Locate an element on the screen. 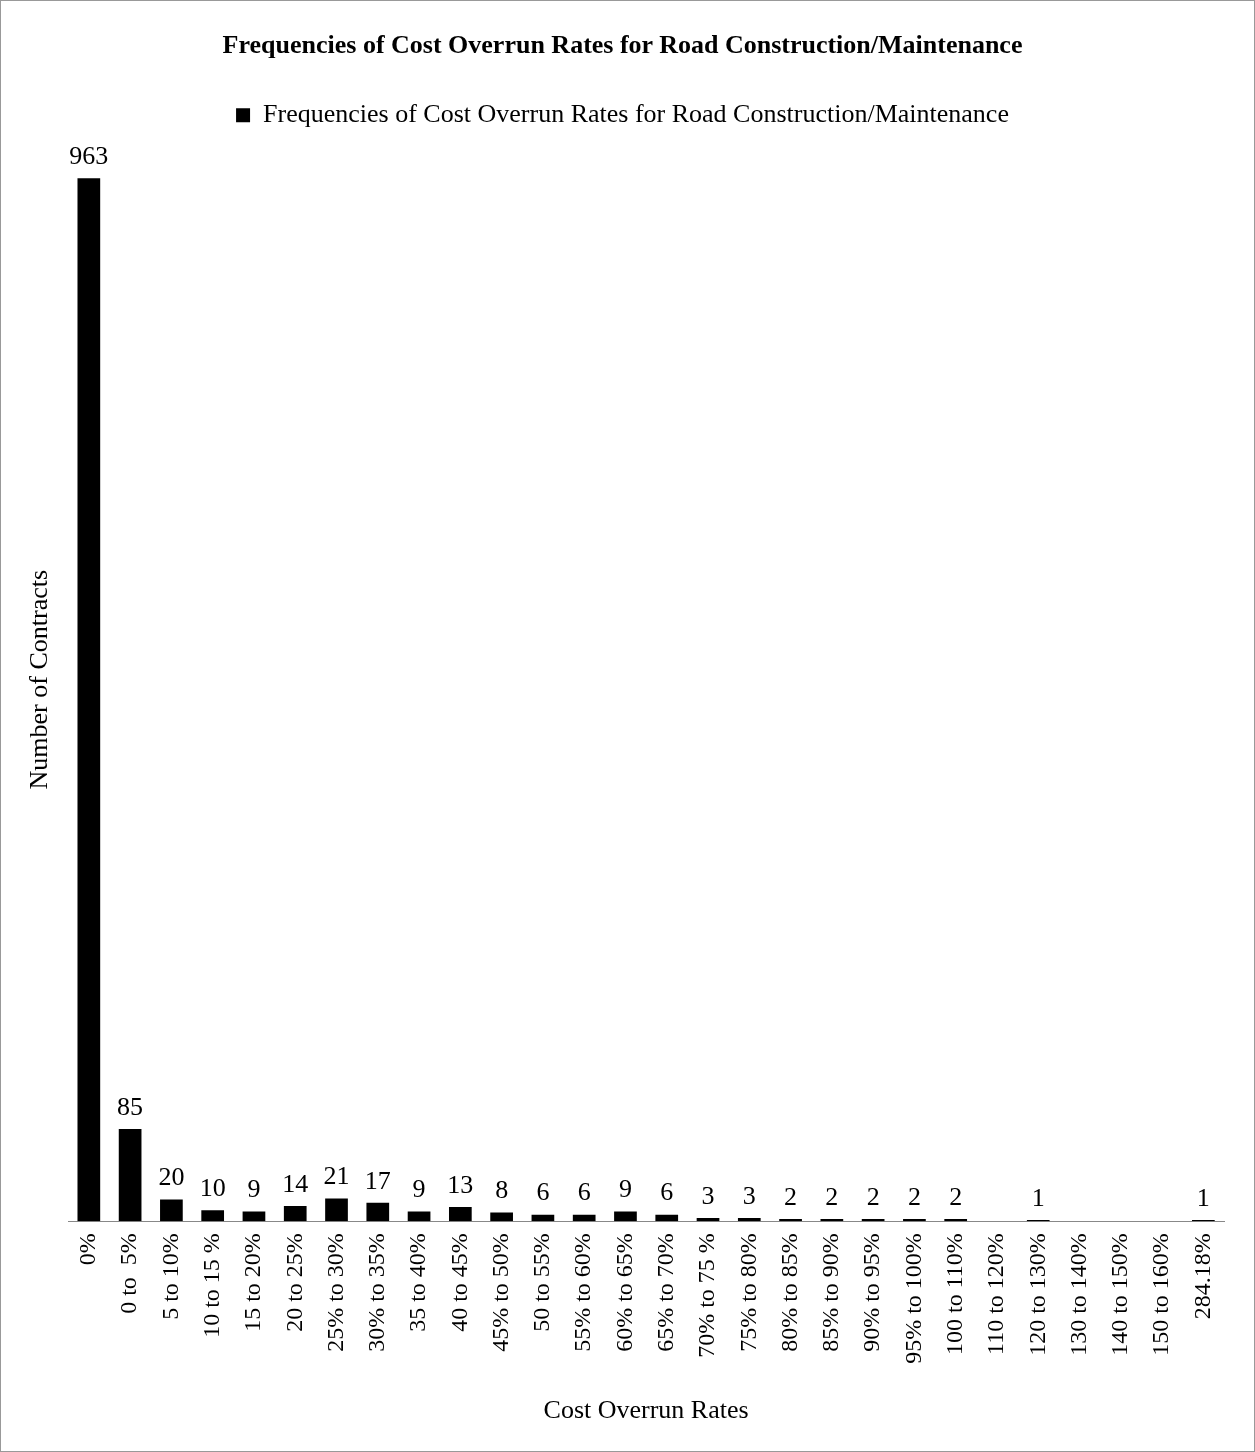 This screenshot has width=1255, height=1452. x-tick-label: 5 to 10% is located at coordinates (169, 1276).